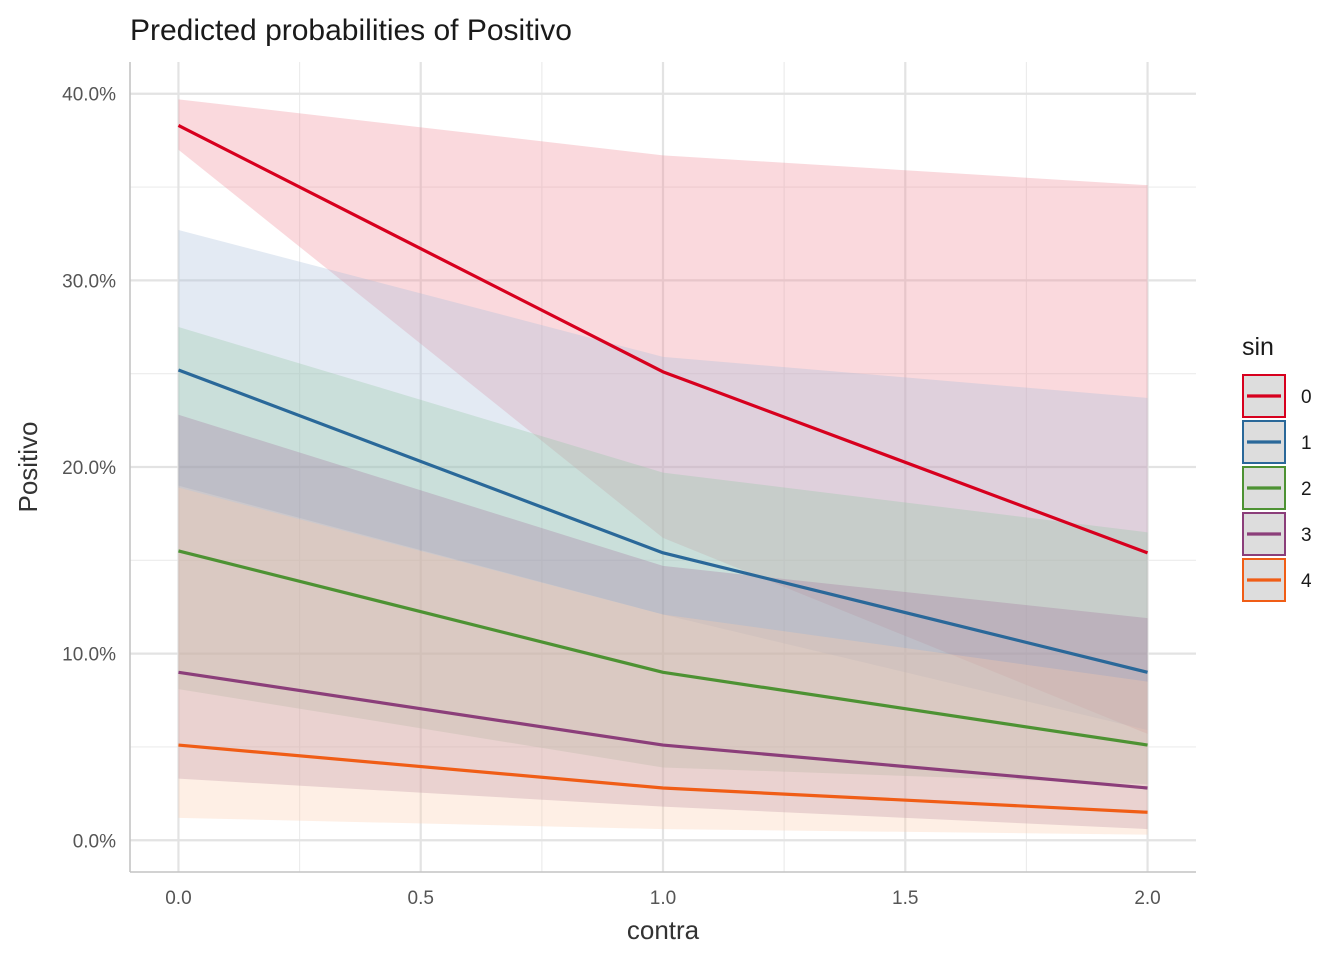  I want to click on legend-title: sin, so click(1258, 347).